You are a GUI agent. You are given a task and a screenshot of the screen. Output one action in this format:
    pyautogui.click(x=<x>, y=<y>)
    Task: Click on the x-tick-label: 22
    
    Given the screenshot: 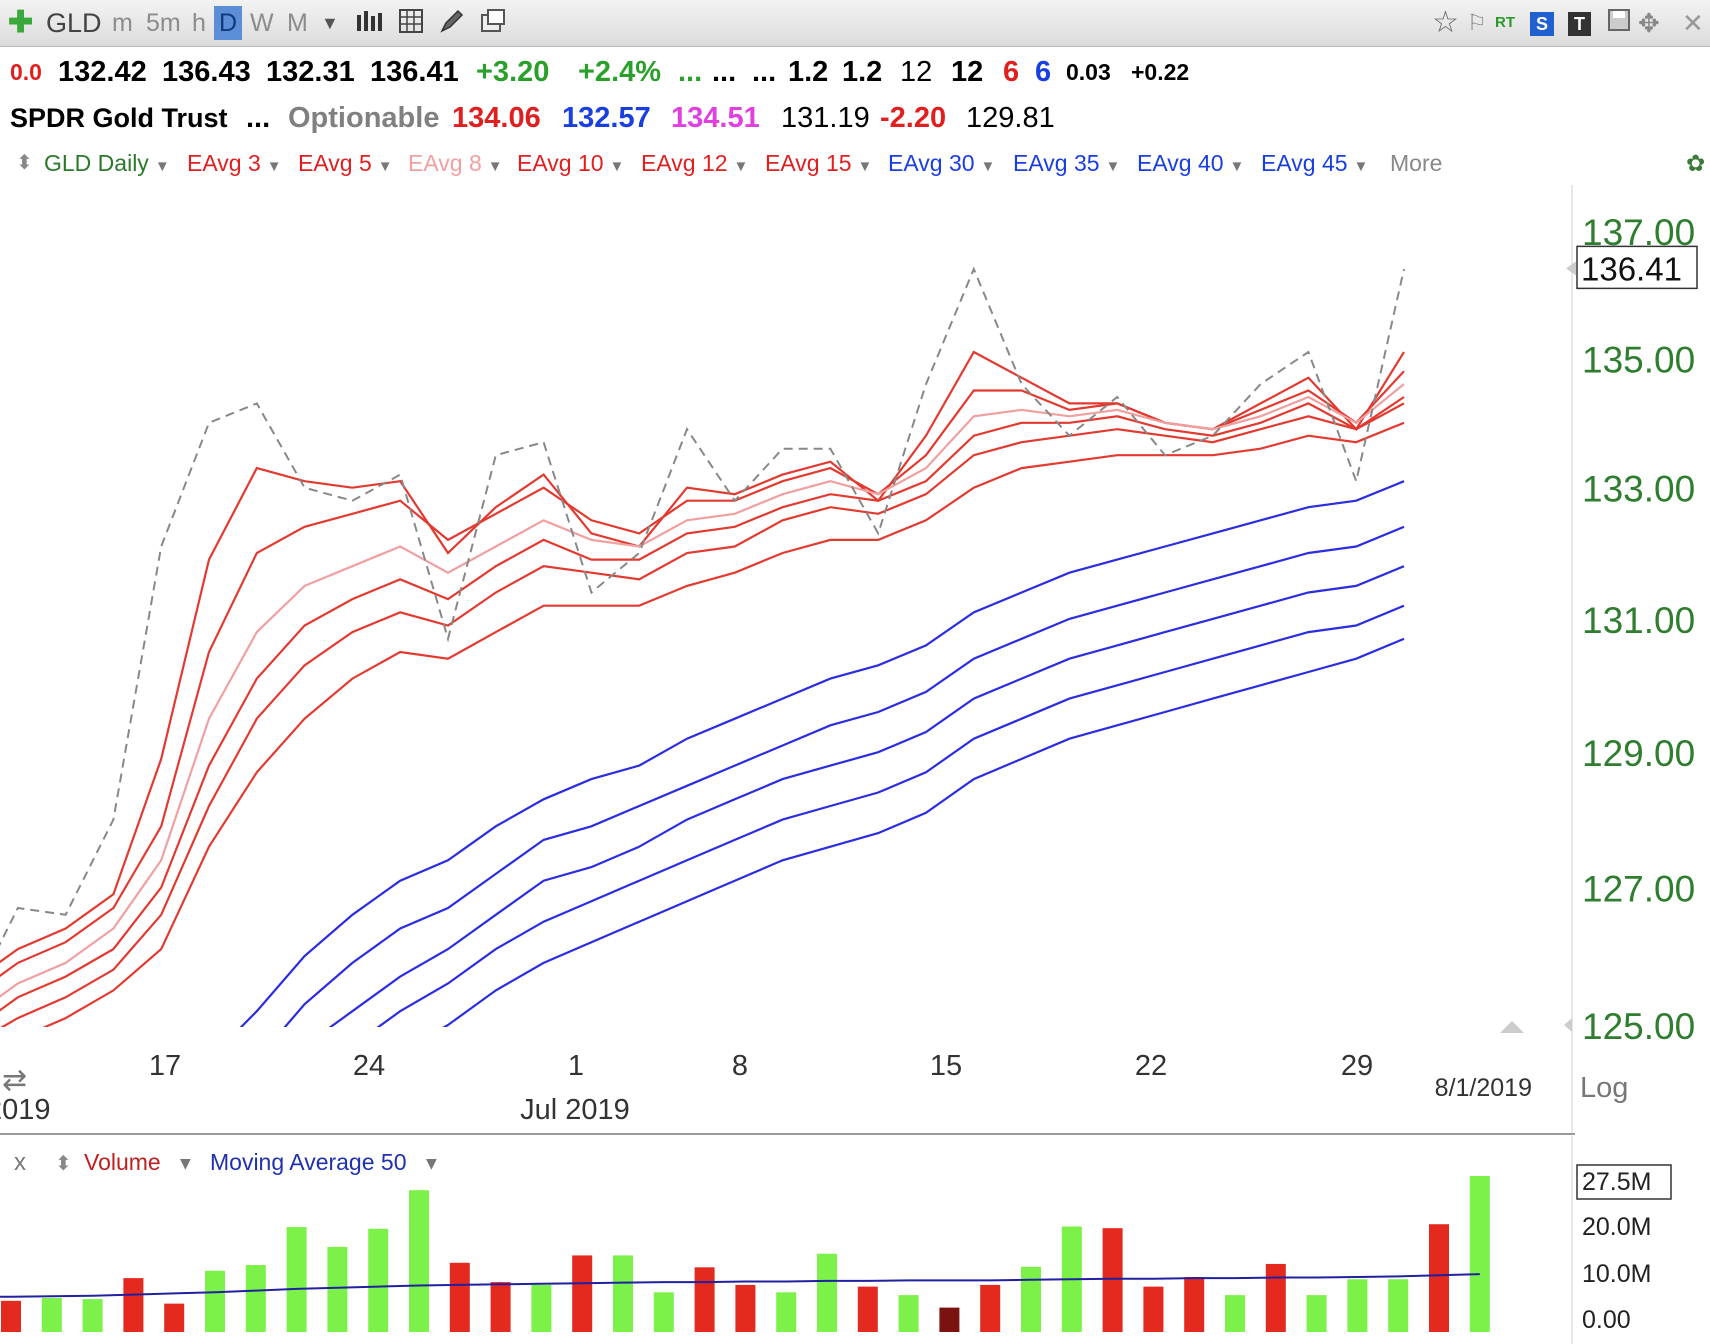 What is the action you would take?
    pyautogui.click(x=1151, y=1066)
    